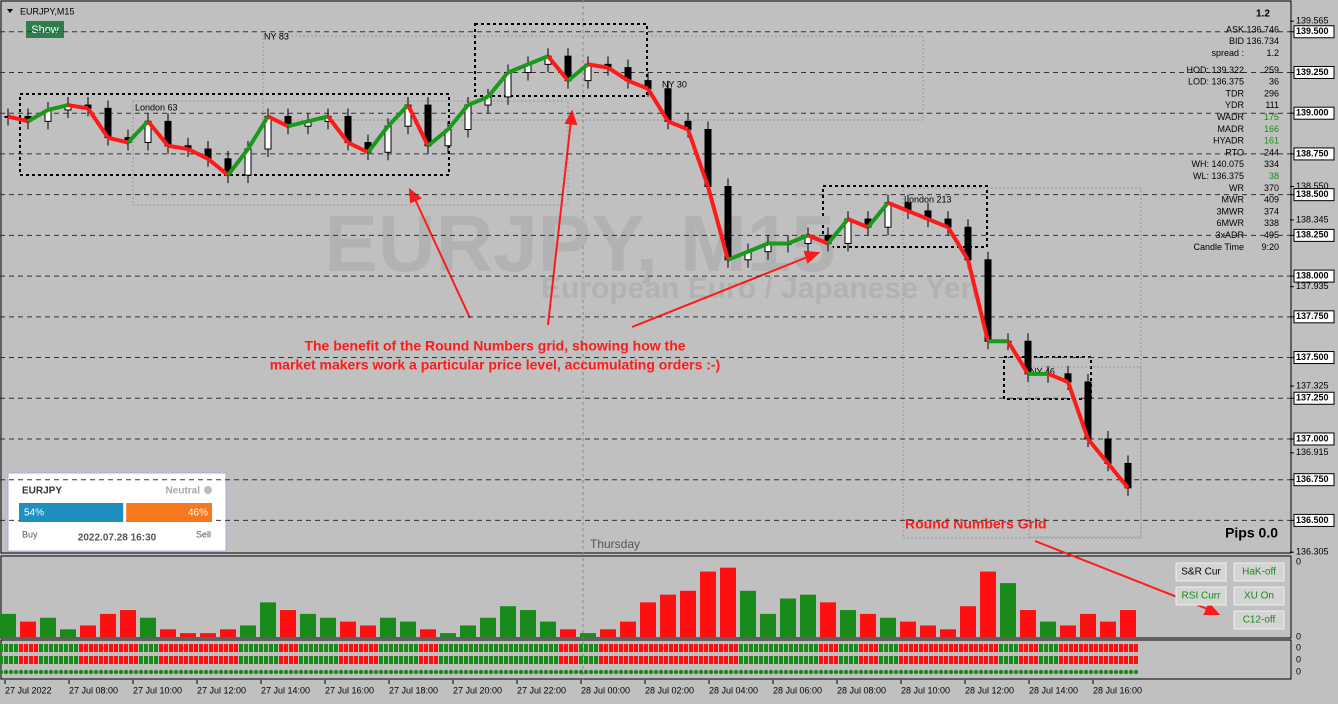 The height and width of the screenshot is (704, 1338). I want to click on timestamp: 2022.07.28 16:30, so click(117, 538).